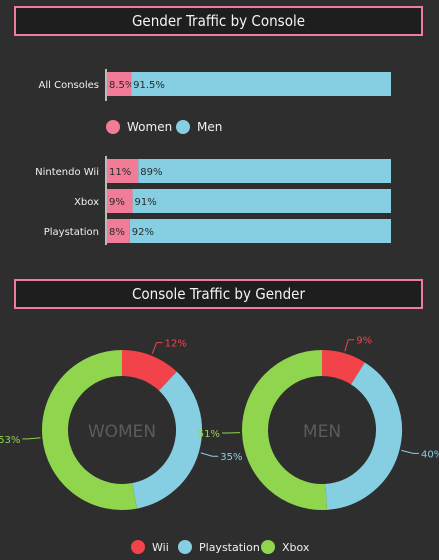 The image size is (439, 560). What do you see at coordinates (149, 127) in the screenshot?
I see `legend-label-women: Women` at bounding box center [149, 127].